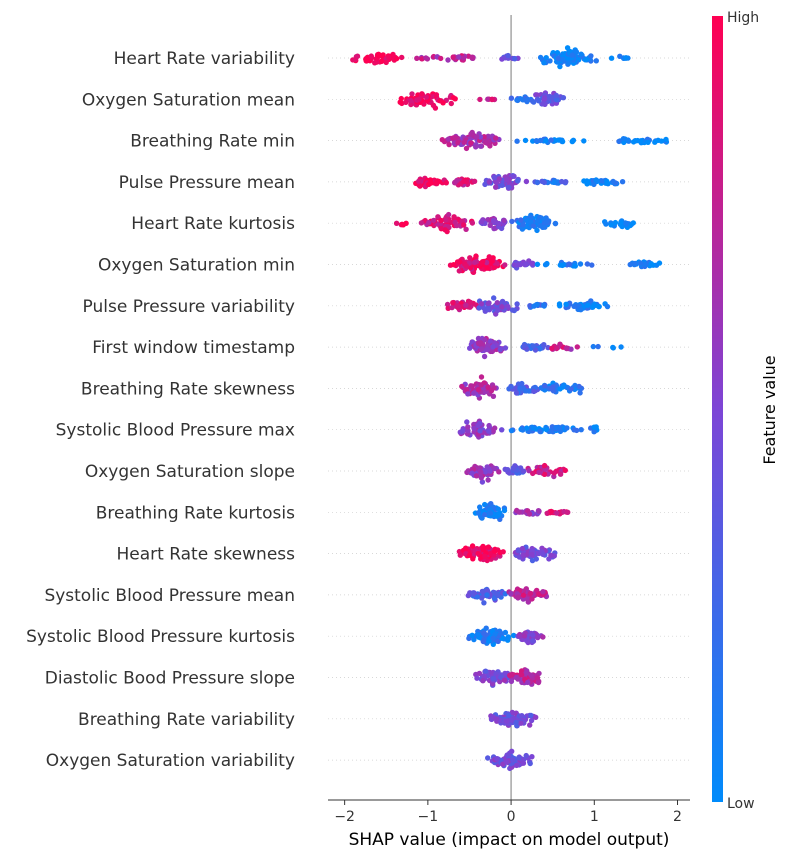 The width and height of the screenshot is (789, 860). Describe the element at coordinates (188, 100) in the screenshot. I see `feature-label: Oxygen Saturation mean` at that location.